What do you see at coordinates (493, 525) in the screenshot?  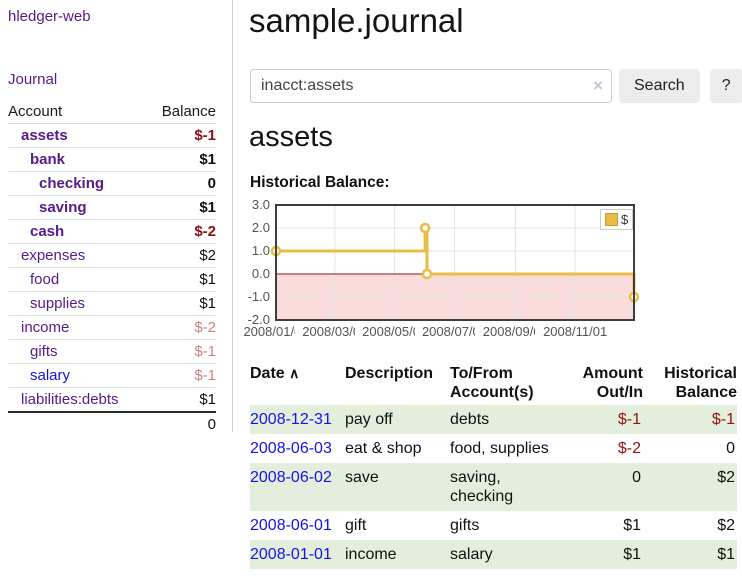 I see `transaction-row: 2008-06-01 gift gifts $1 $2` at bounding box center [493, 525].